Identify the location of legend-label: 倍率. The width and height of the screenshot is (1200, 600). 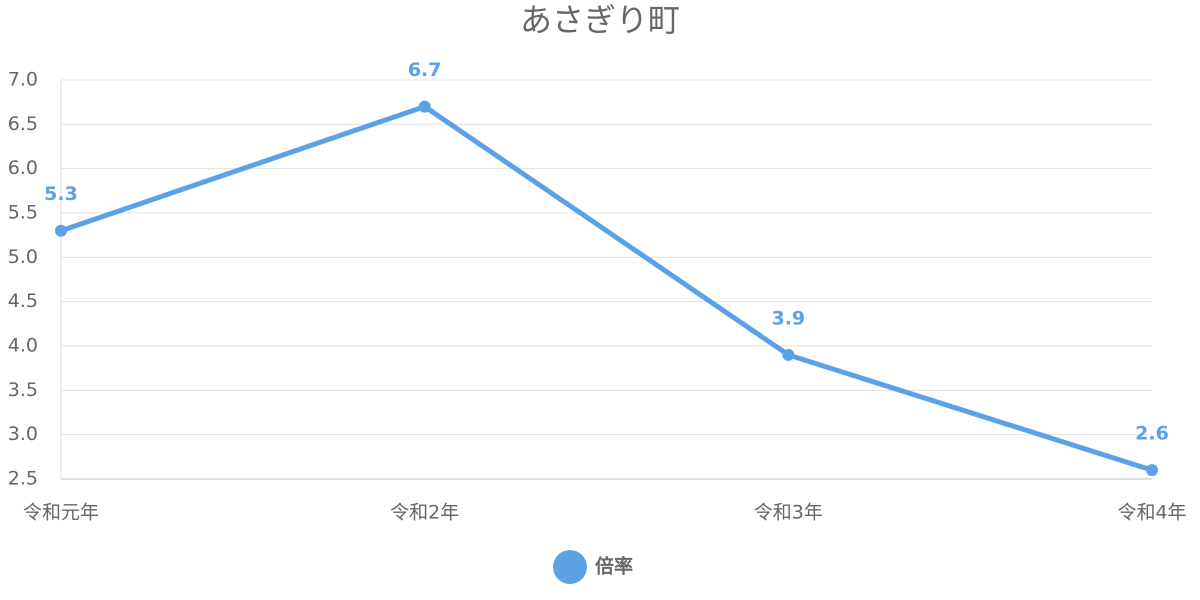
(614, 566).